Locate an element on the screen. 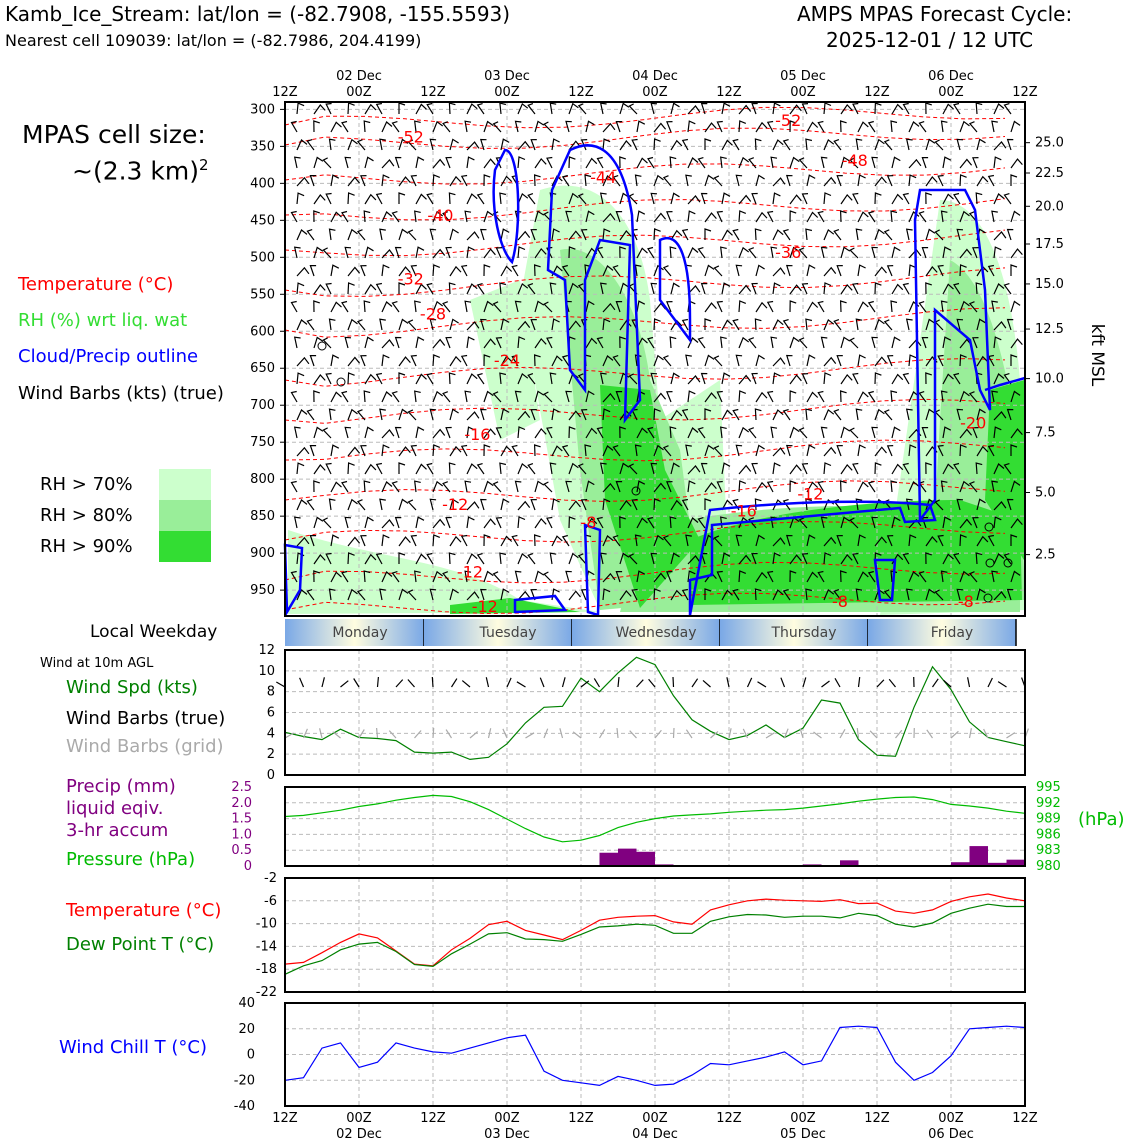  weekday-cell is located at coordinates (794, 632).